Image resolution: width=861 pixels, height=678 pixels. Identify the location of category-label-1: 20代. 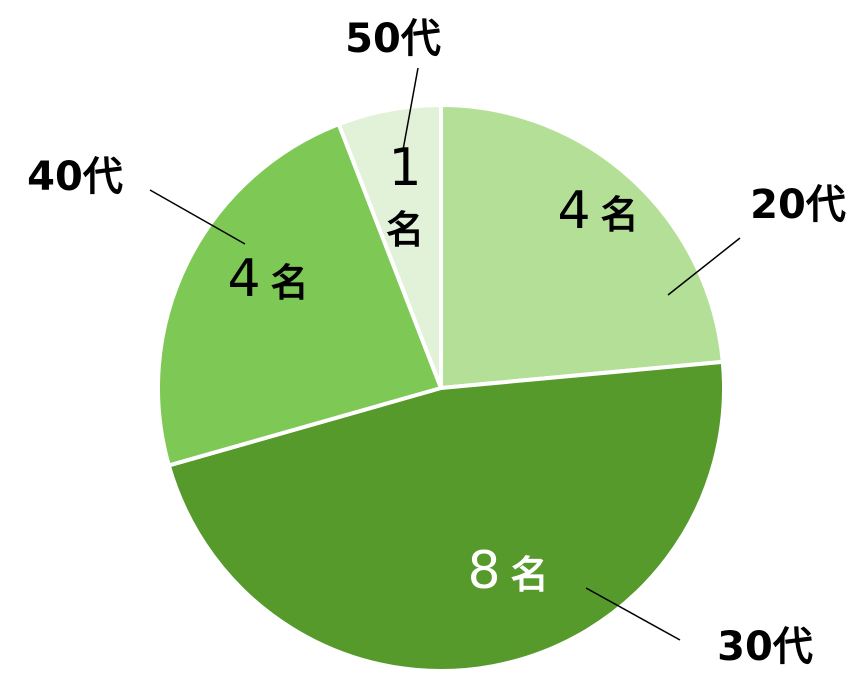
(798, 205).